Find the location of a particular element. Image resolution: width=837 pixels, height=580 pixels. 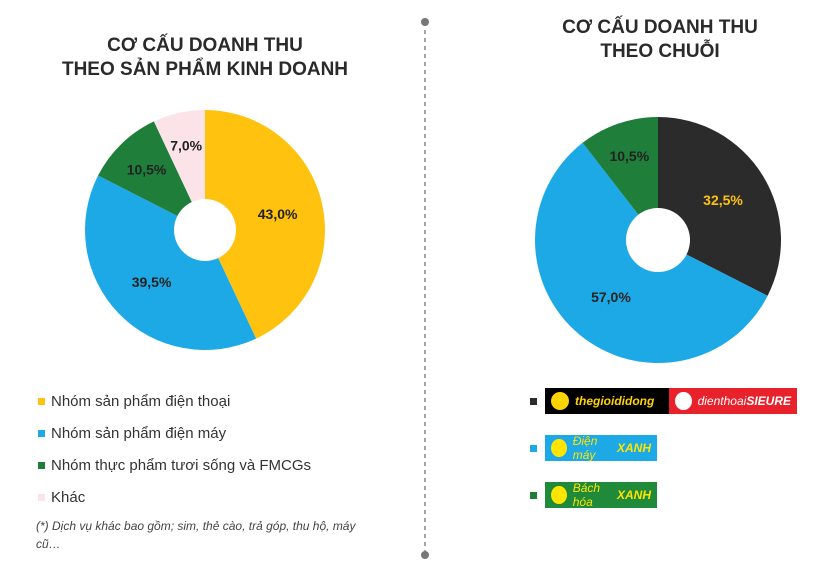

right-title-line-1: CƠ CẤU DOANH THU is located at coordinates (660, 27).